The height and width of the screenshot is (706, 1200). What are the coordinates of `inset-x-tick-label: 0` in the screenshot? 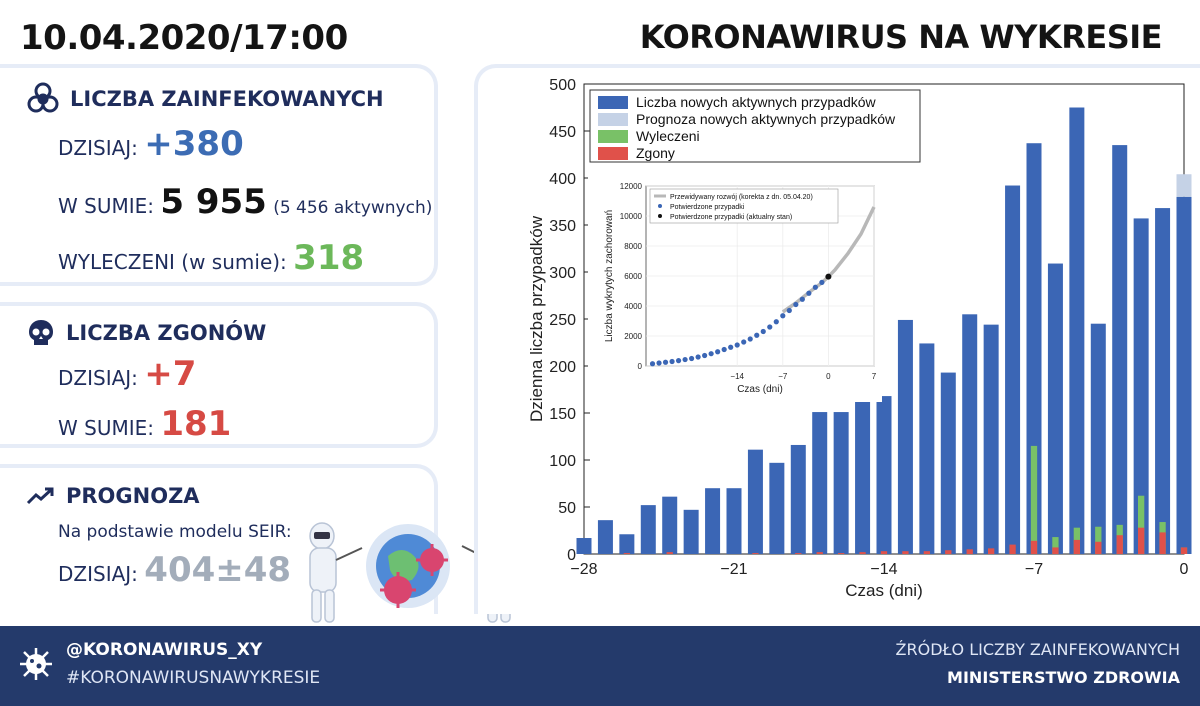 It's located at (828, 376).